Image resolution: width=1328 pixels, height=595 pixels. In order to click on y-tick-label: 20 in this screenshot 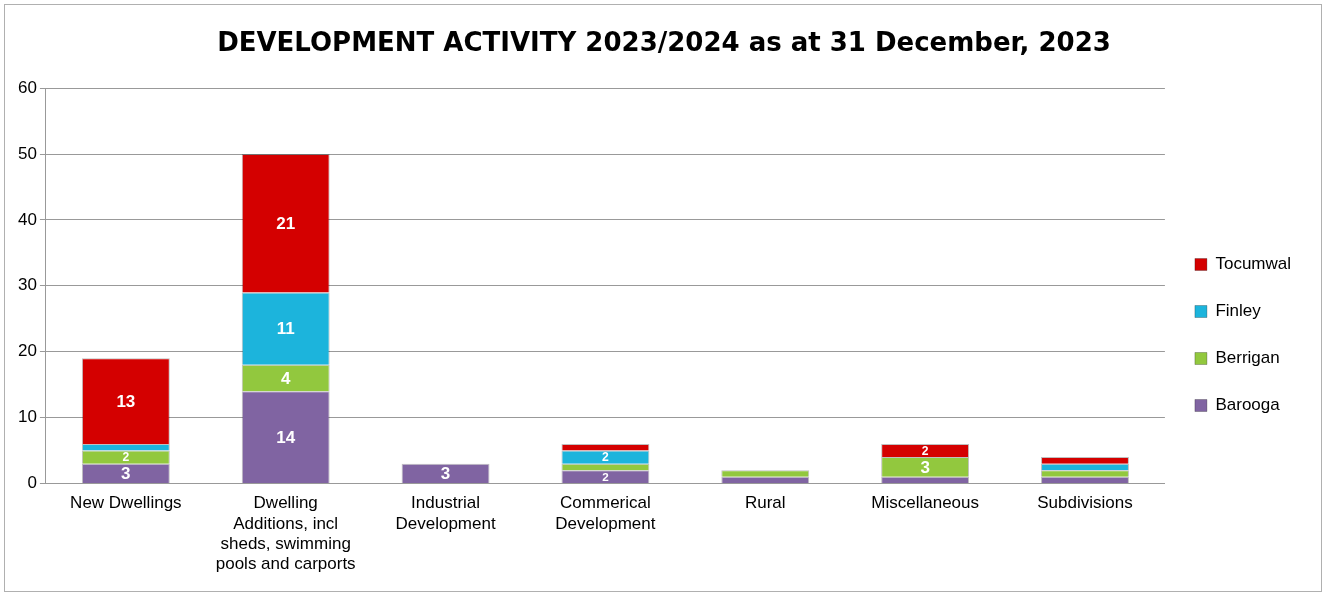, I will do `click(27, 351)`.